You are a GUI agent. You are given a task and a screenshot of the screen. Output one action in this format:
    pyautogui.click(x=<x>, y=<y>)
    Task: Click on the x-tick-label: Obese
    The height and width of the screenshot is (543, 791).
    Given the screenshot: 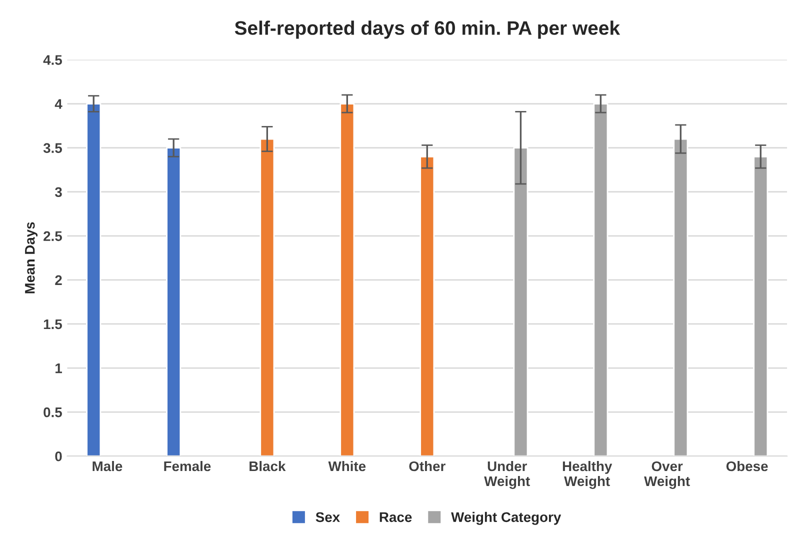 What is the action you would take?
    pyautogui.click(x=747, y=466)
    